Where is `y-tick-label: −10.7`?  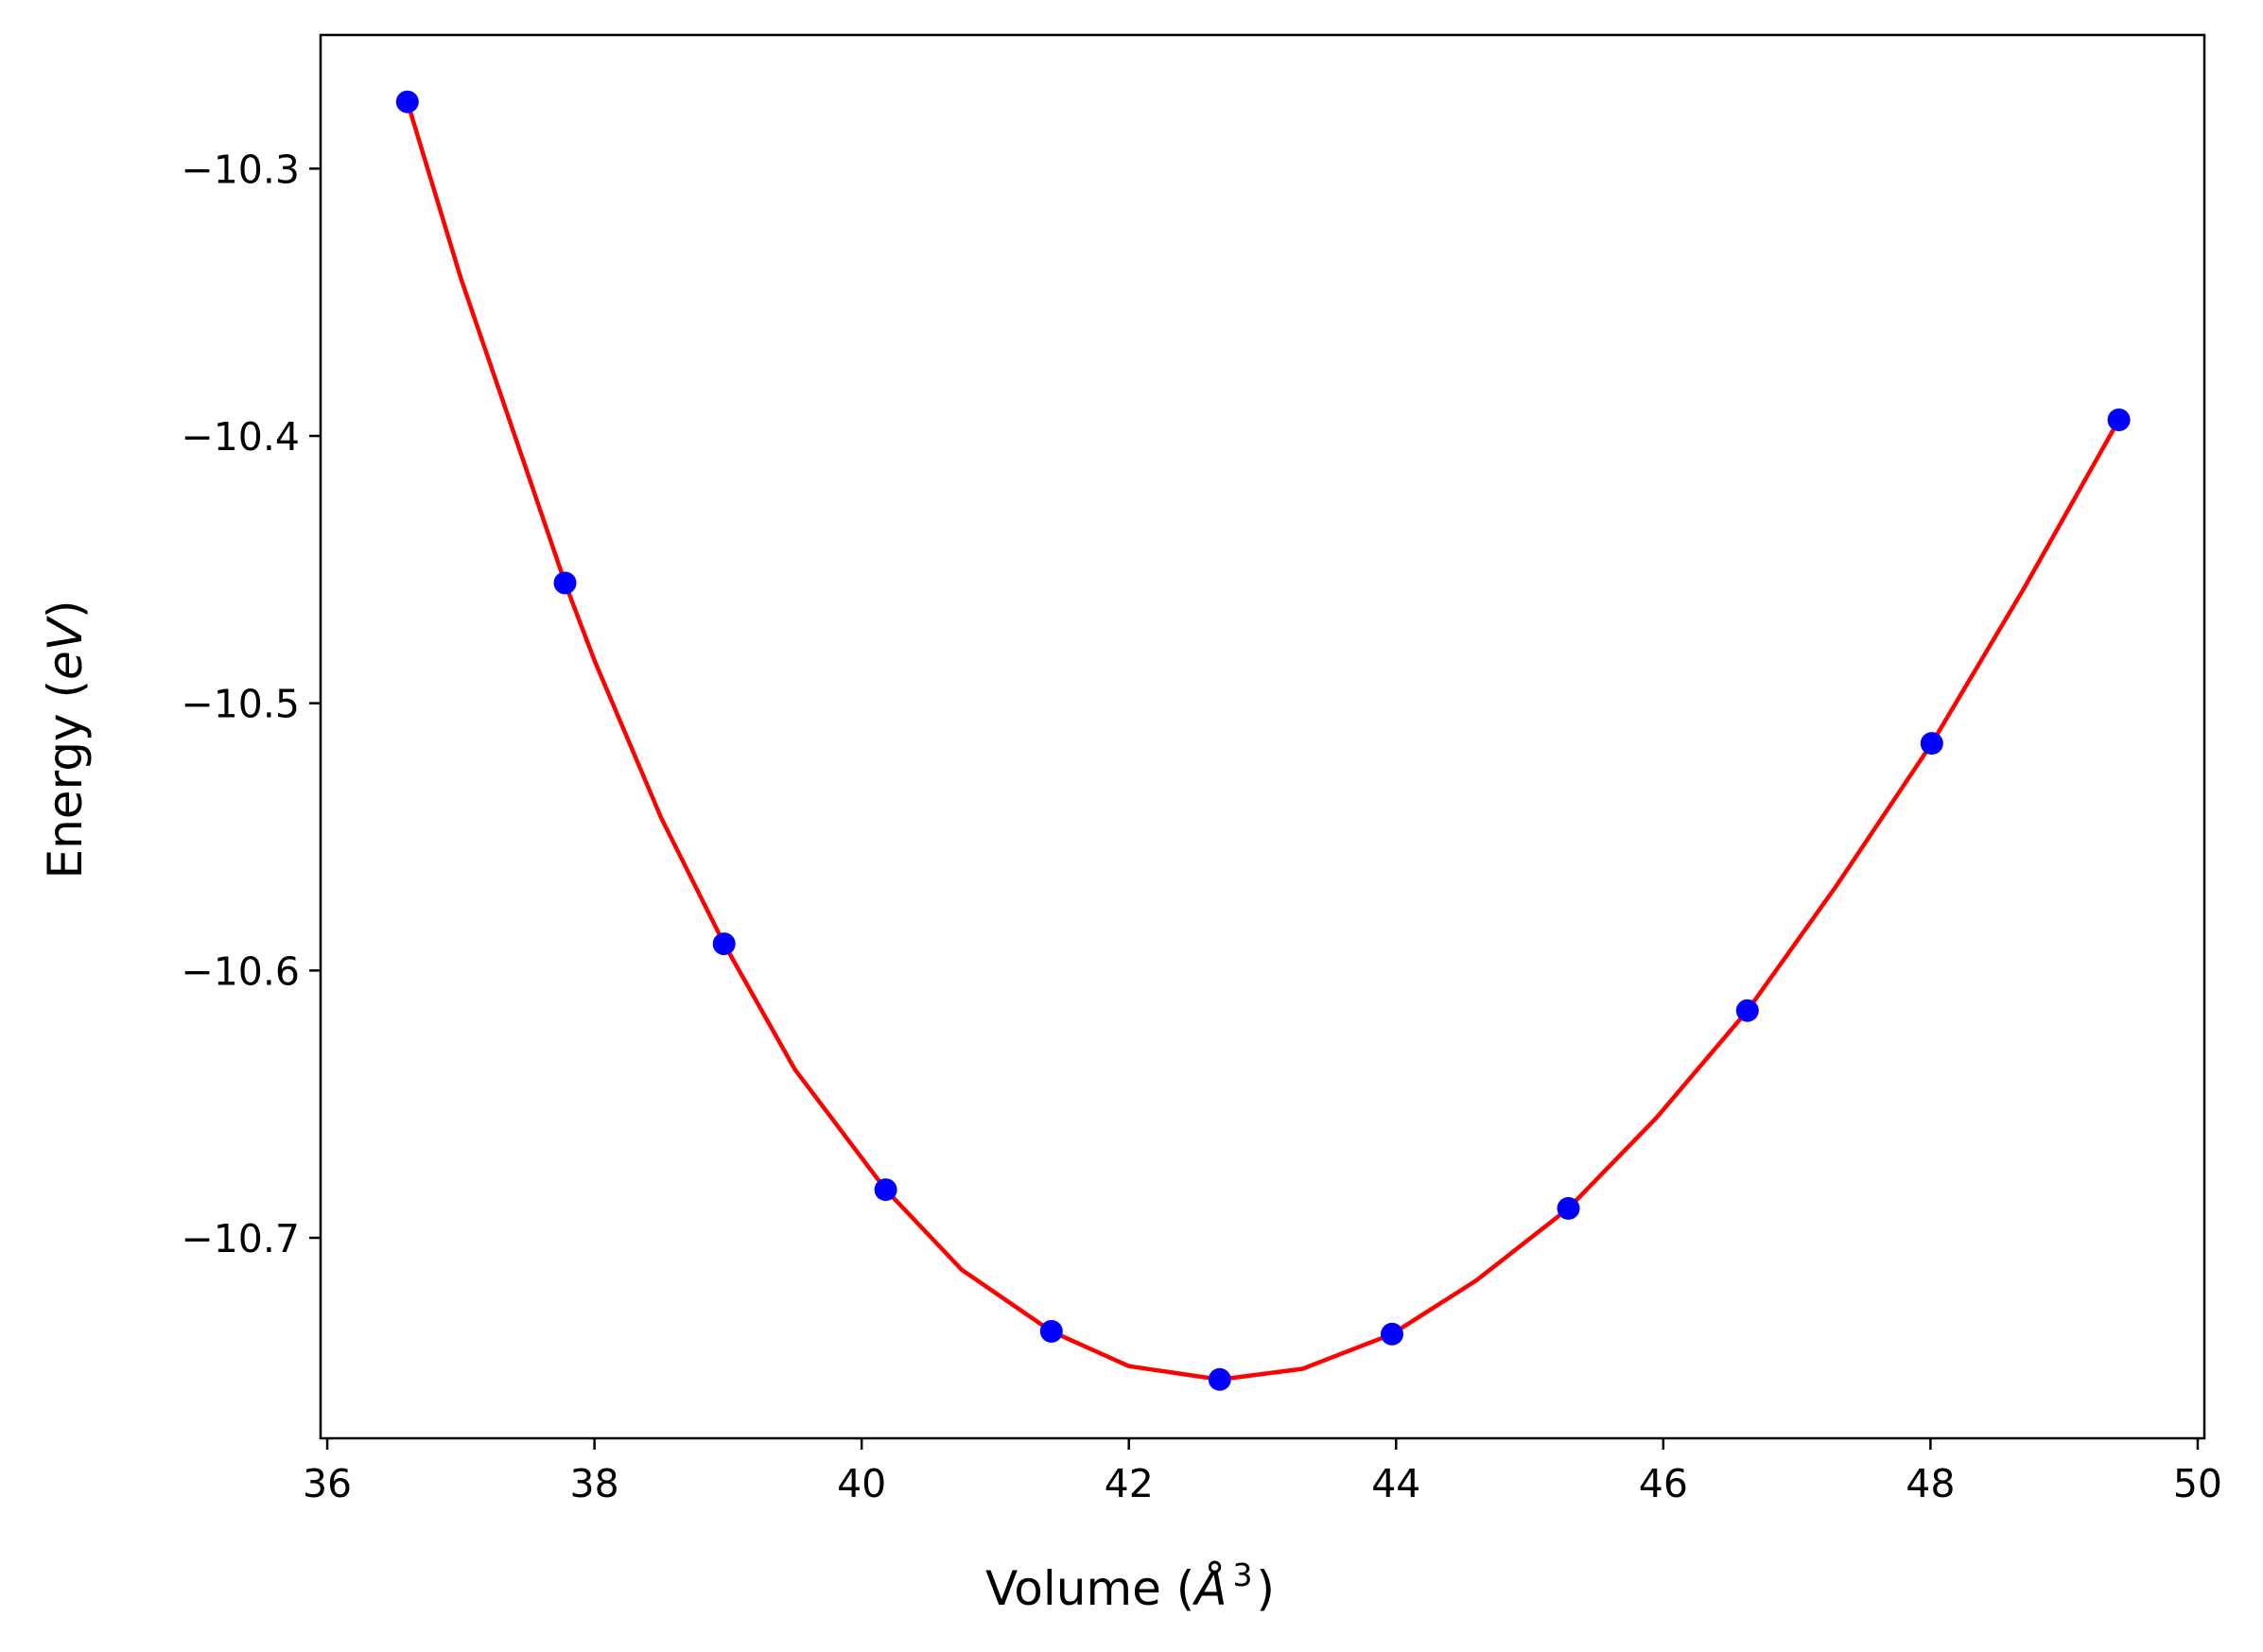
y-tick-label: −10.7 is located at coordinates (240, 1239).